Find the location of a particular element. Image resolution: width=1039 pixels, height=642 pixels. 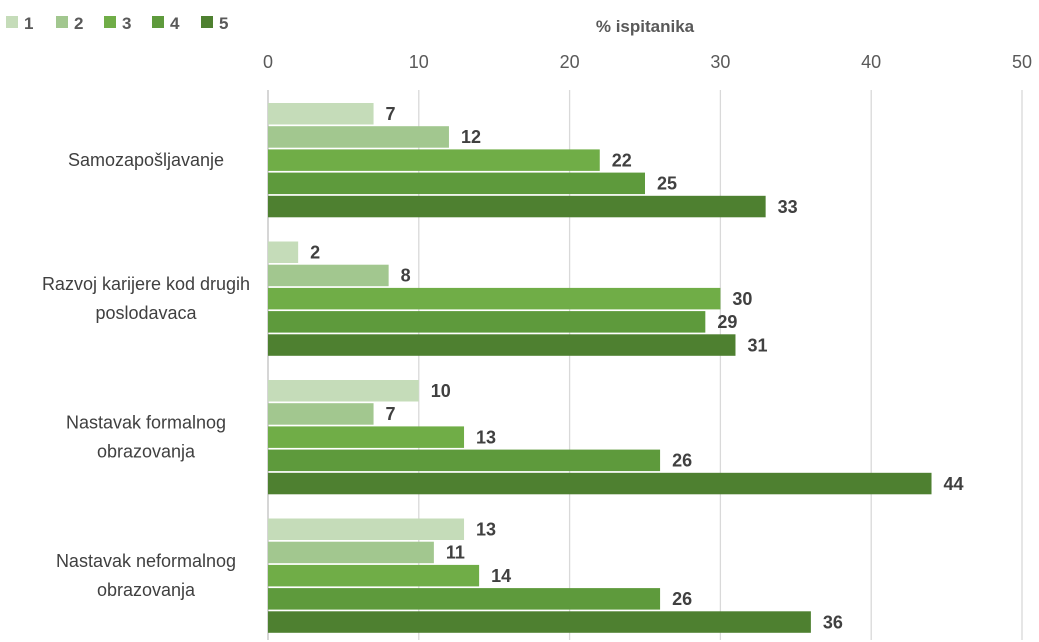

x-axis-title: % ispitanika is located at coordinates (645, 26).